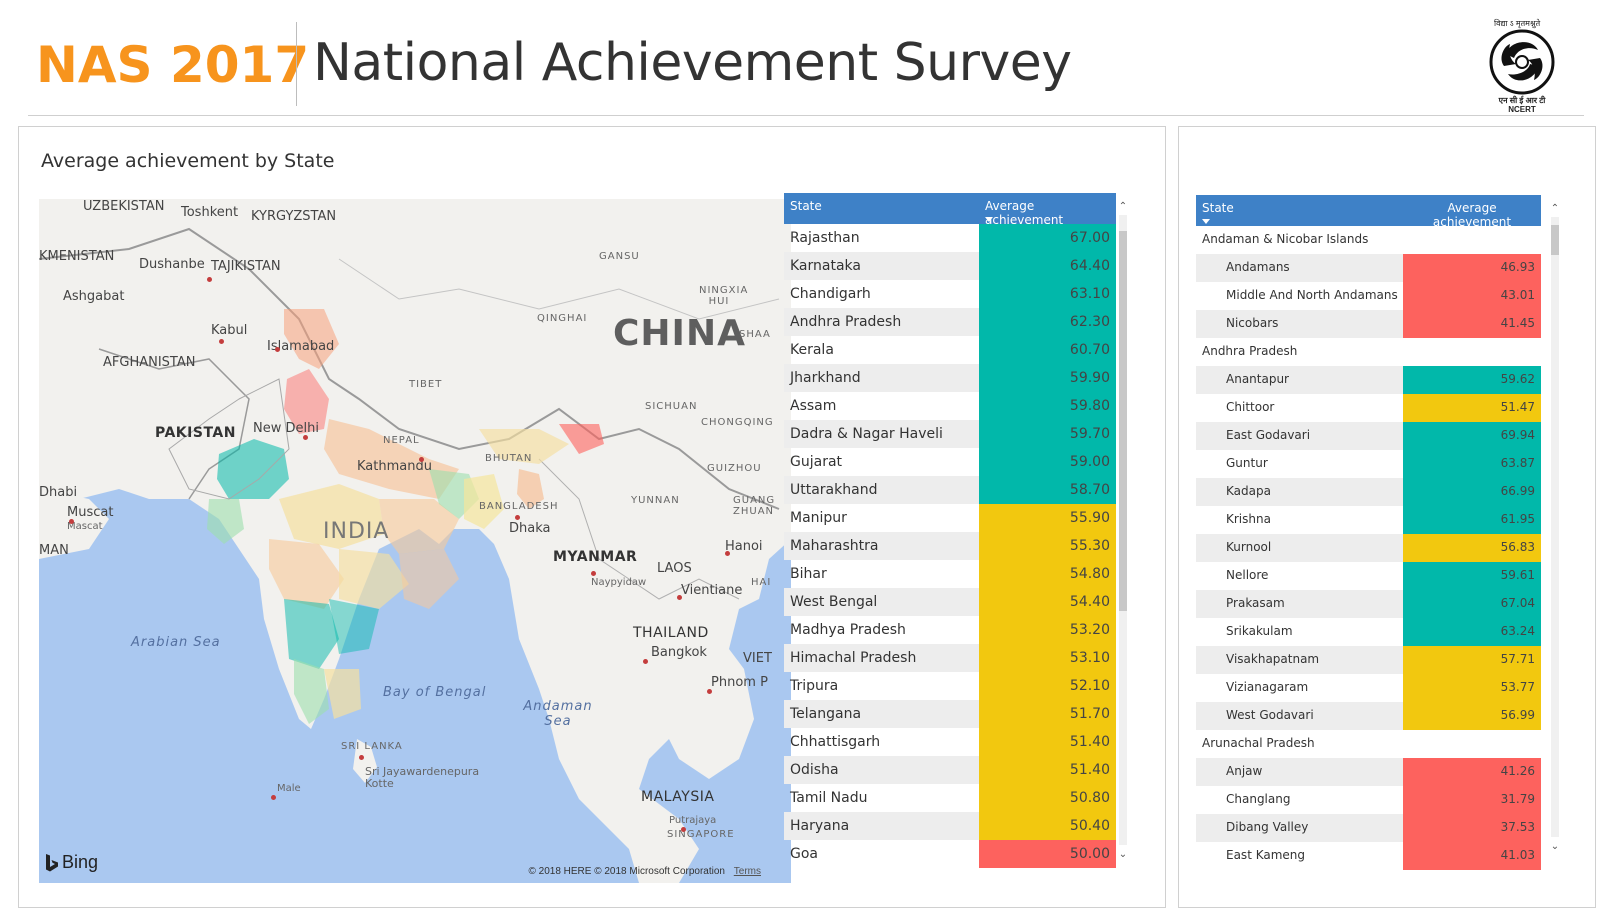 Image resolution: width=1608 pixels, height=914 pixels. Describe the element at coordinates (655, 500) in the screenshot. I see `map-label-yunnan: YUNNAN` at that location.